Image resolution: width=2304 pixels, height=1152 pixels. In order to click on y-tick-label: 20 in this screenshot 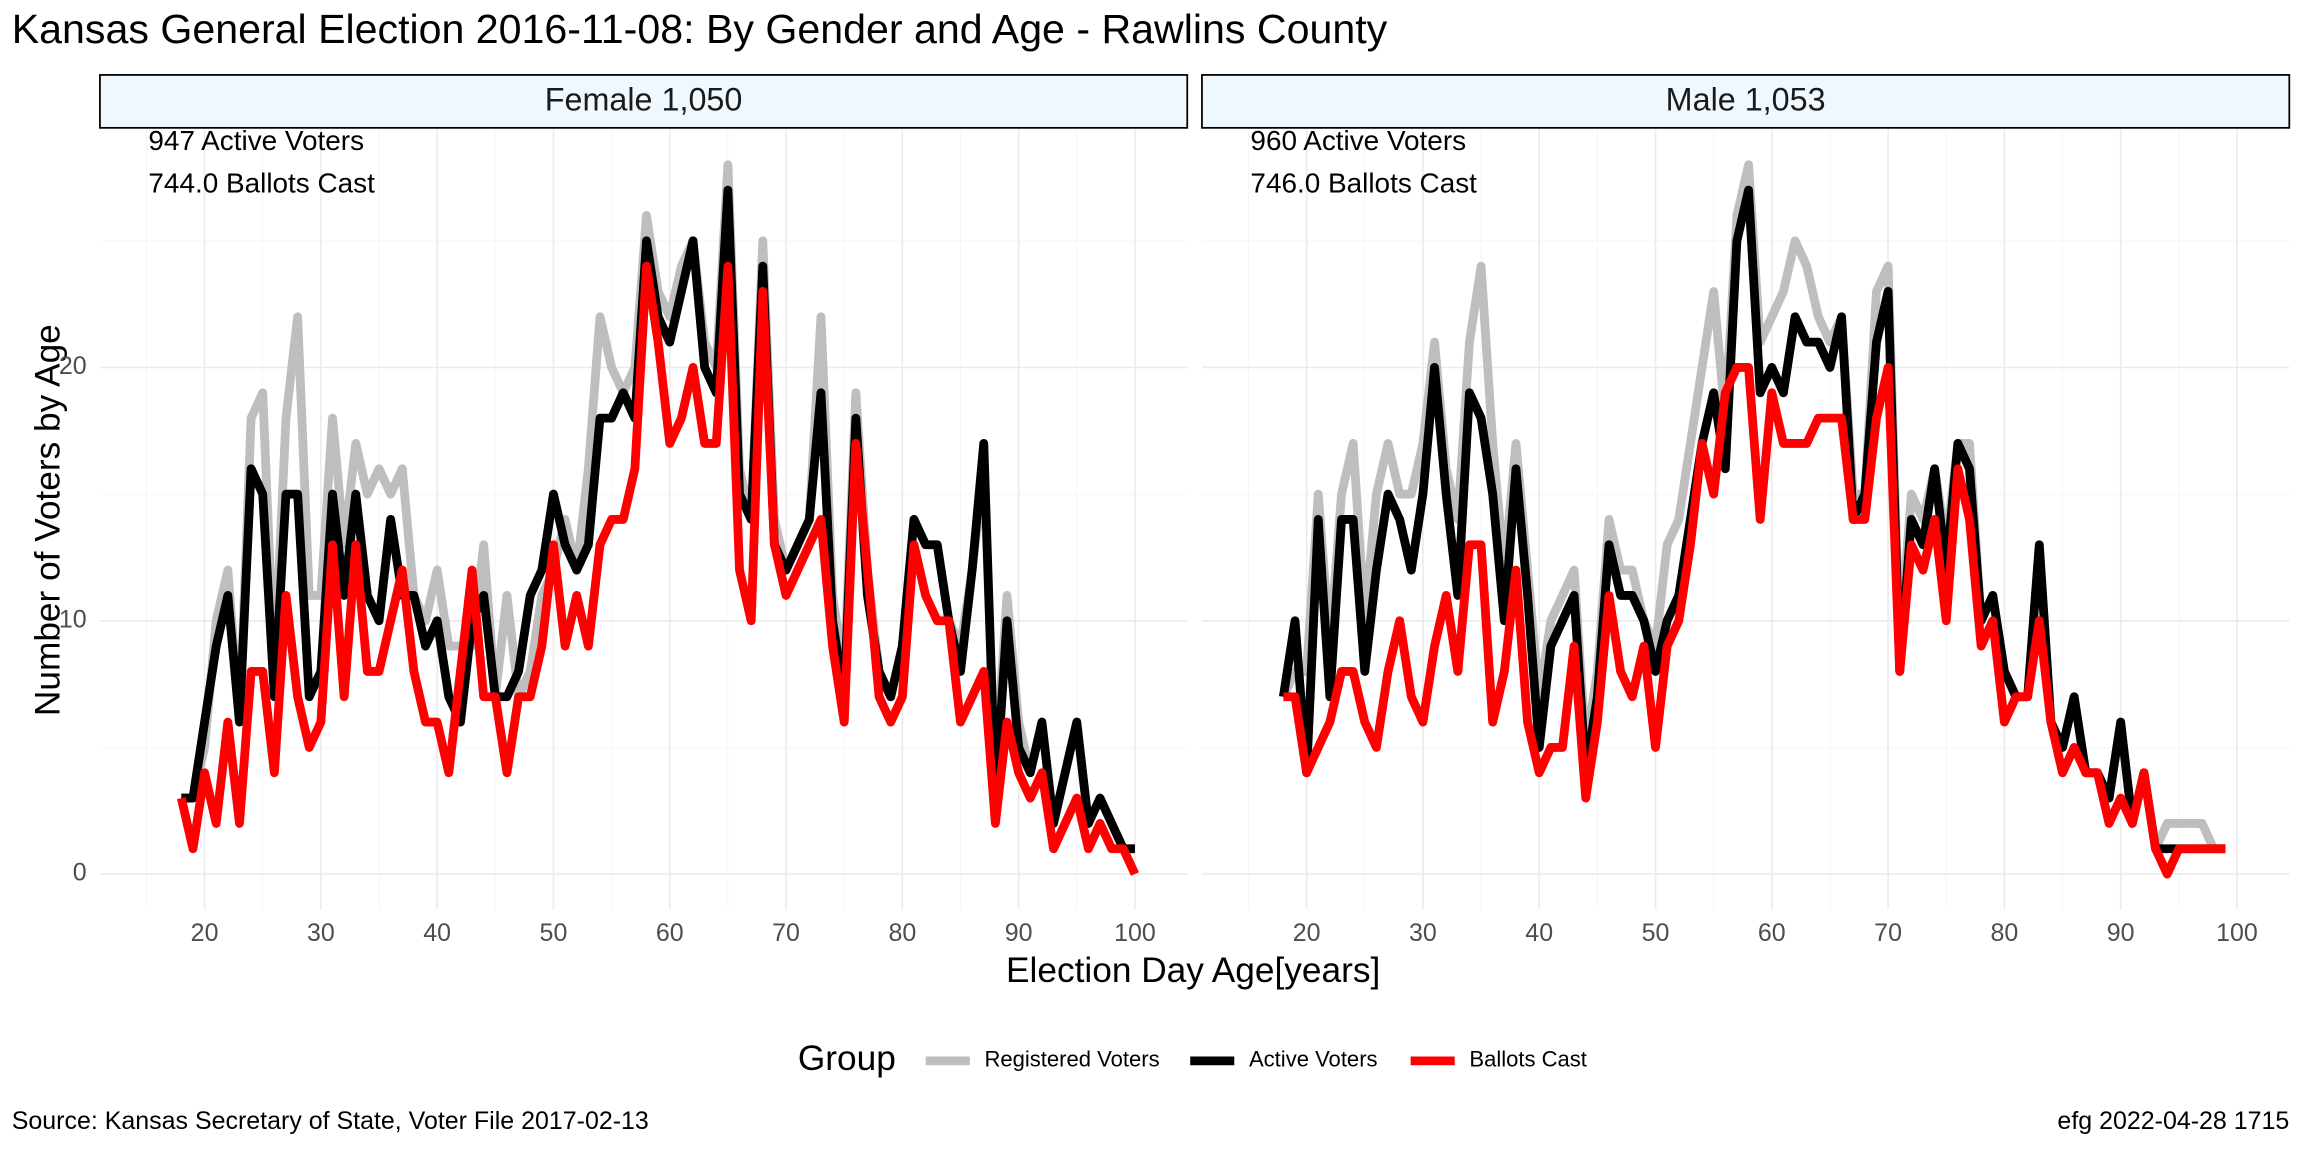, I will do `click(73, 366)`.